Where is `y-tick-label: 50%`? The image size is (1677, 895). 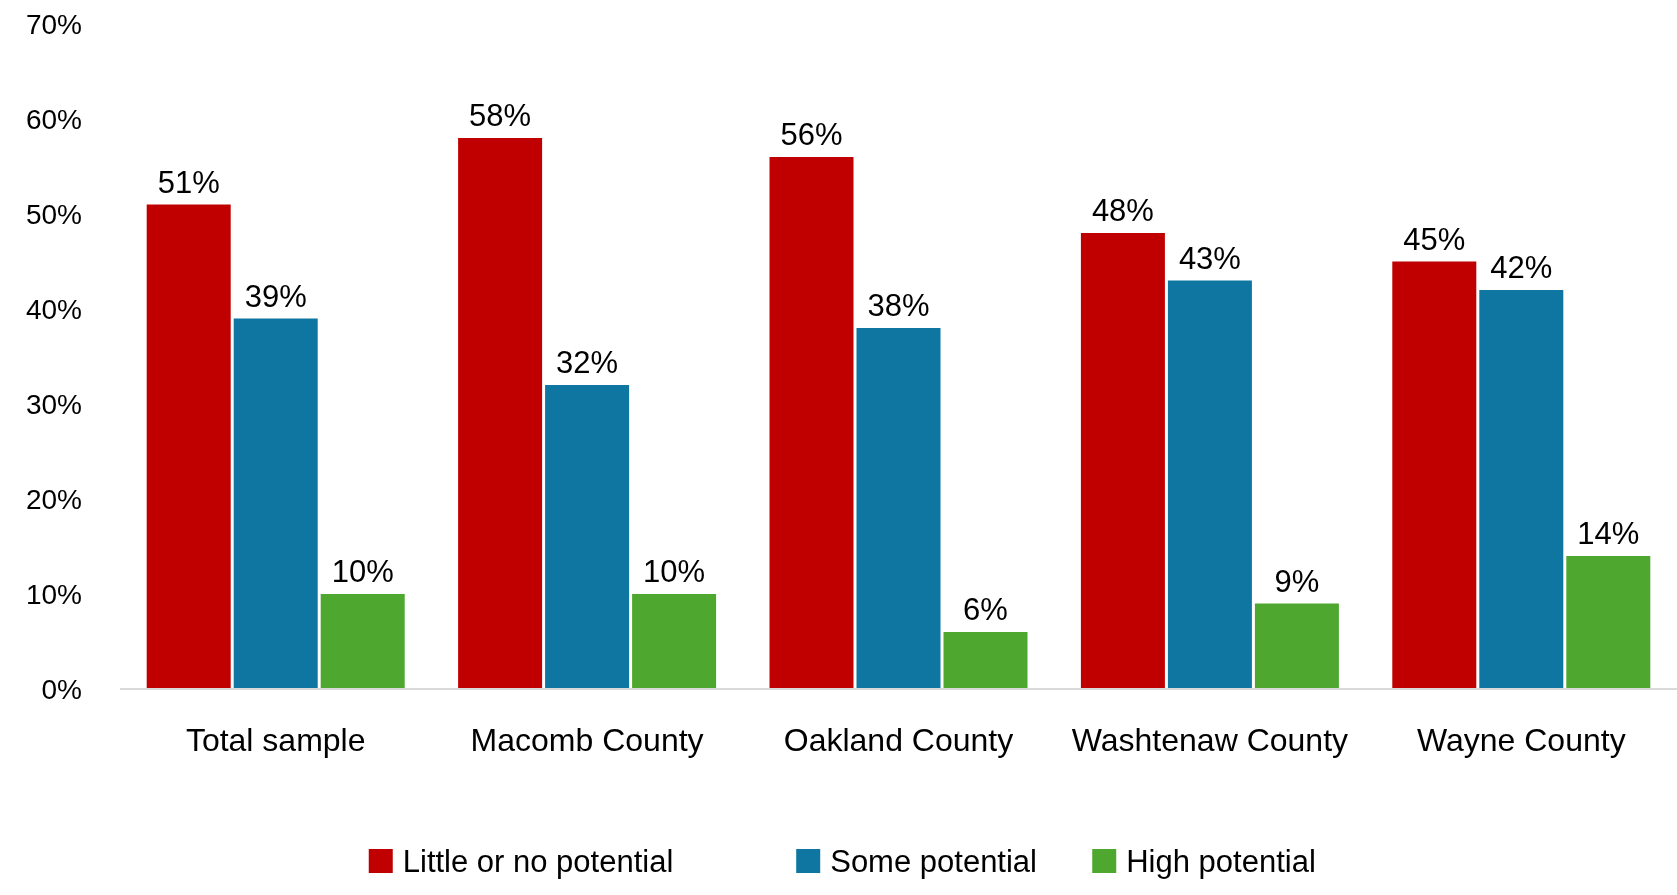 y-tick-label: 50% is located at coordinates (53, 214).